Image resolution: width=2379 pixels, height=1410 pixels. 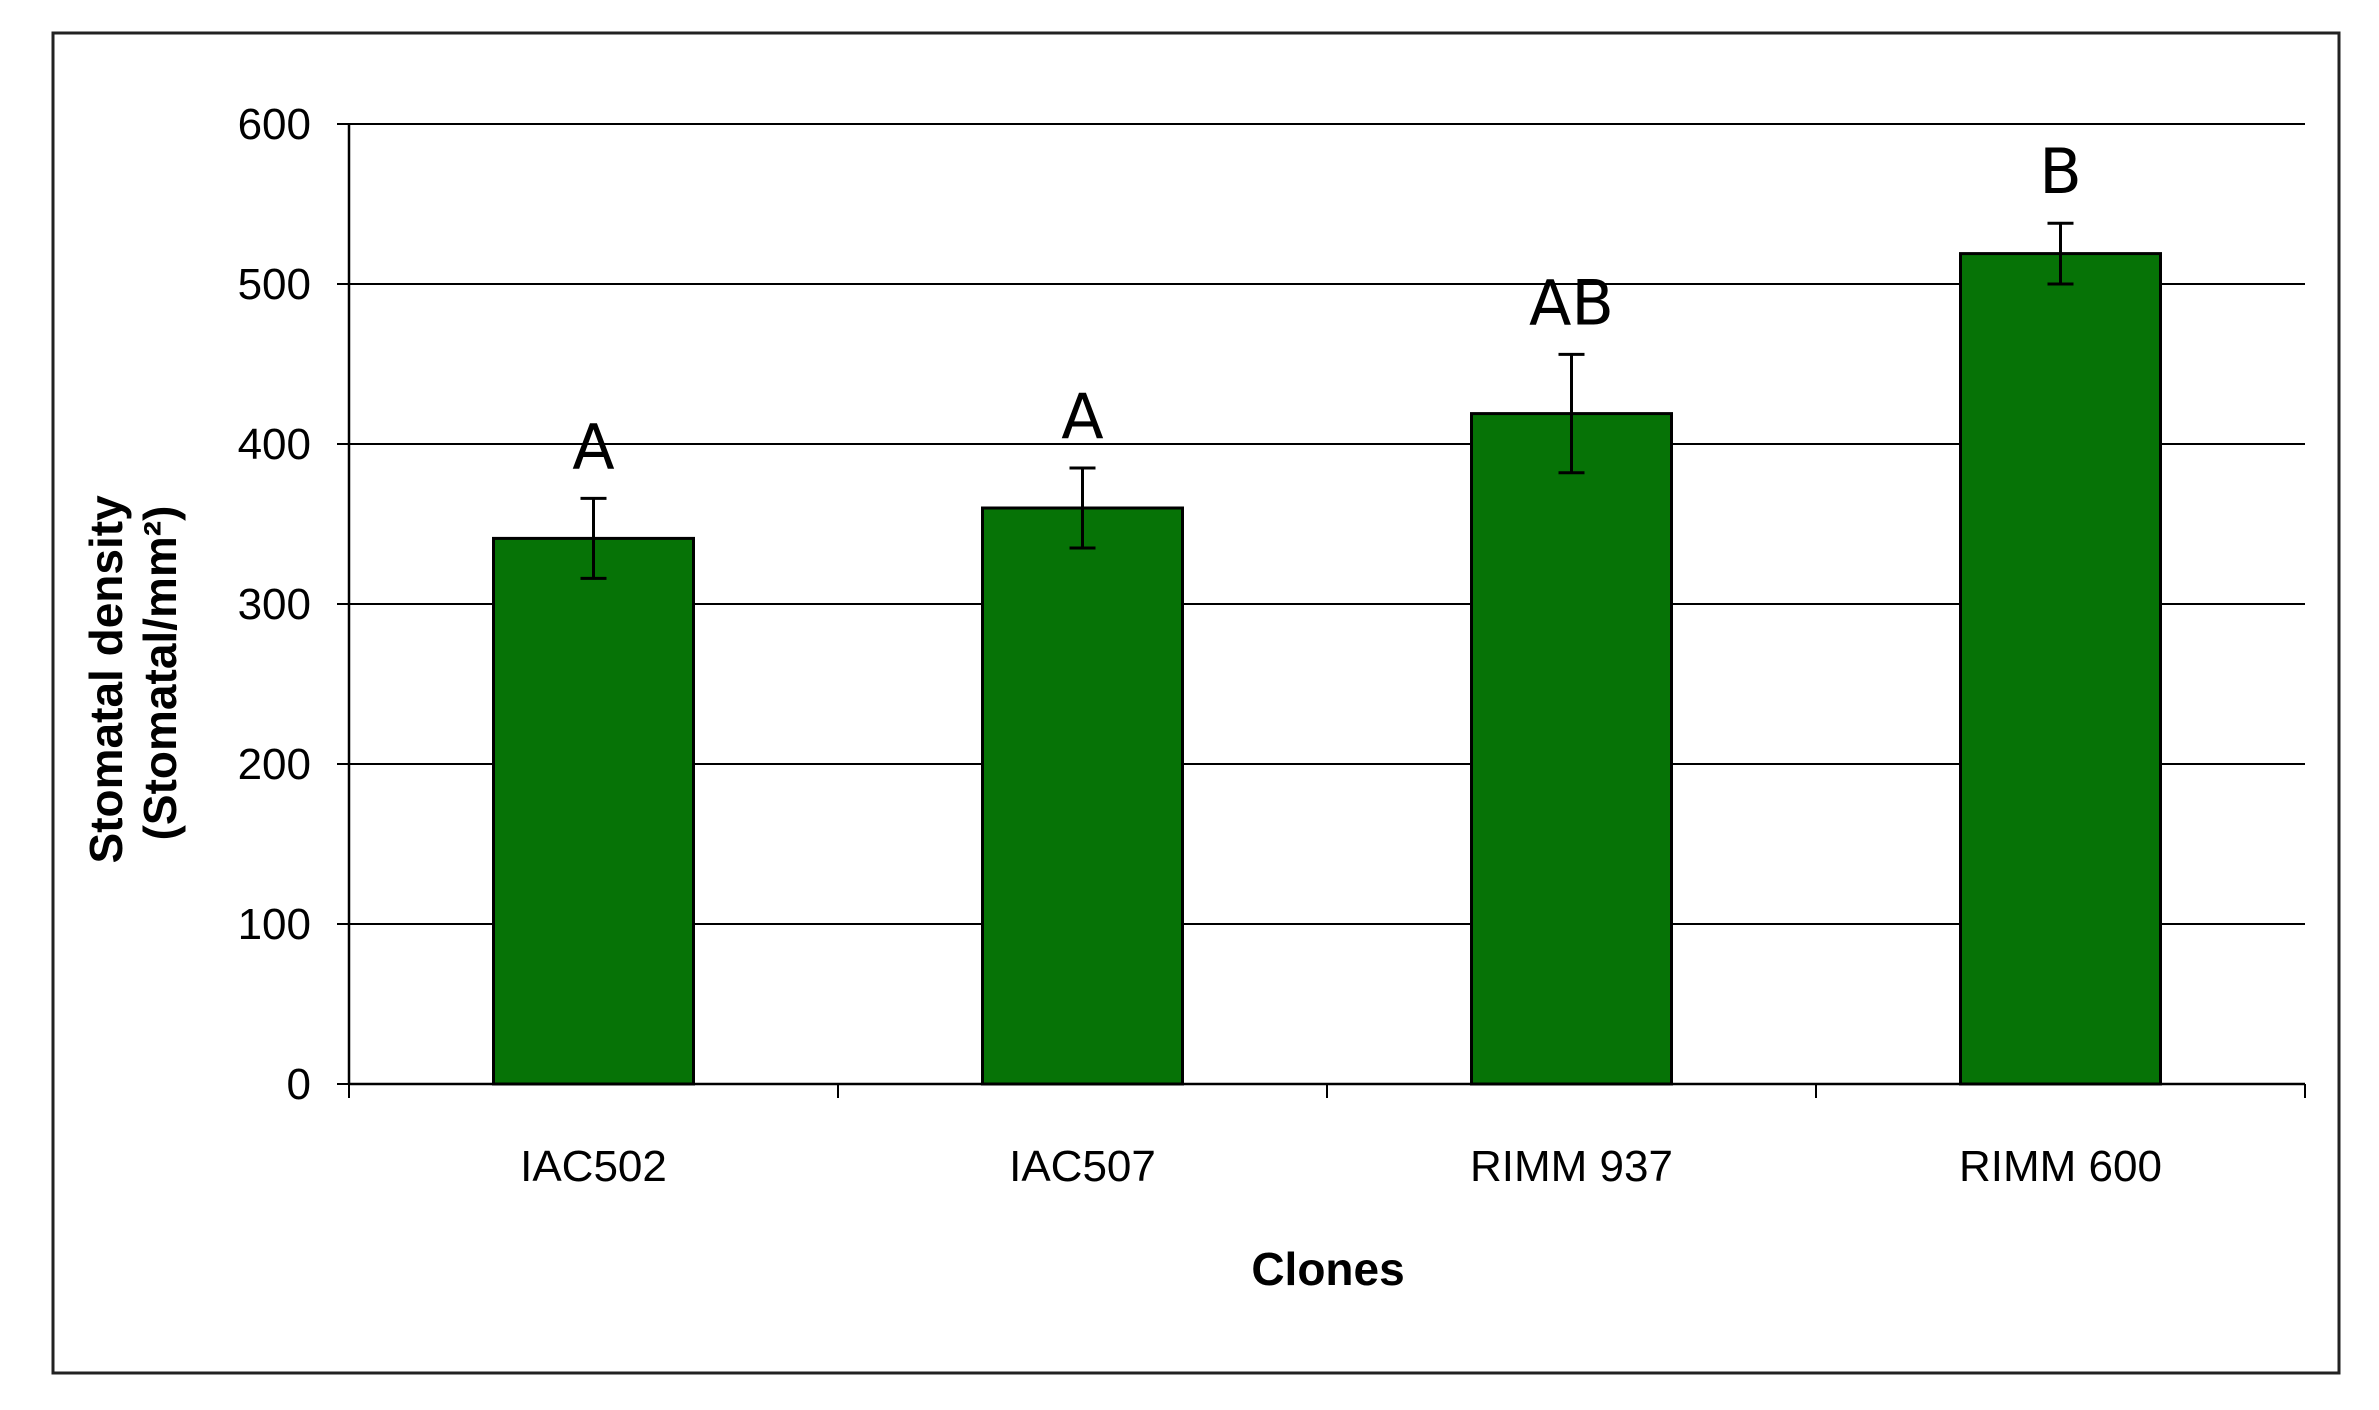 What do you see at coordinates (274, 284) in the screenshot?
I see `y-tick-label: 500` at bounding box center [274, 284].